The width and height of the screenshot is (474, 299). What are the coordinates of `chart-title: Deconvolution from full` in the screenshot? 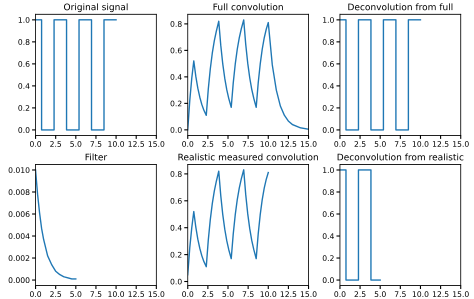 It's located at (400, 6).